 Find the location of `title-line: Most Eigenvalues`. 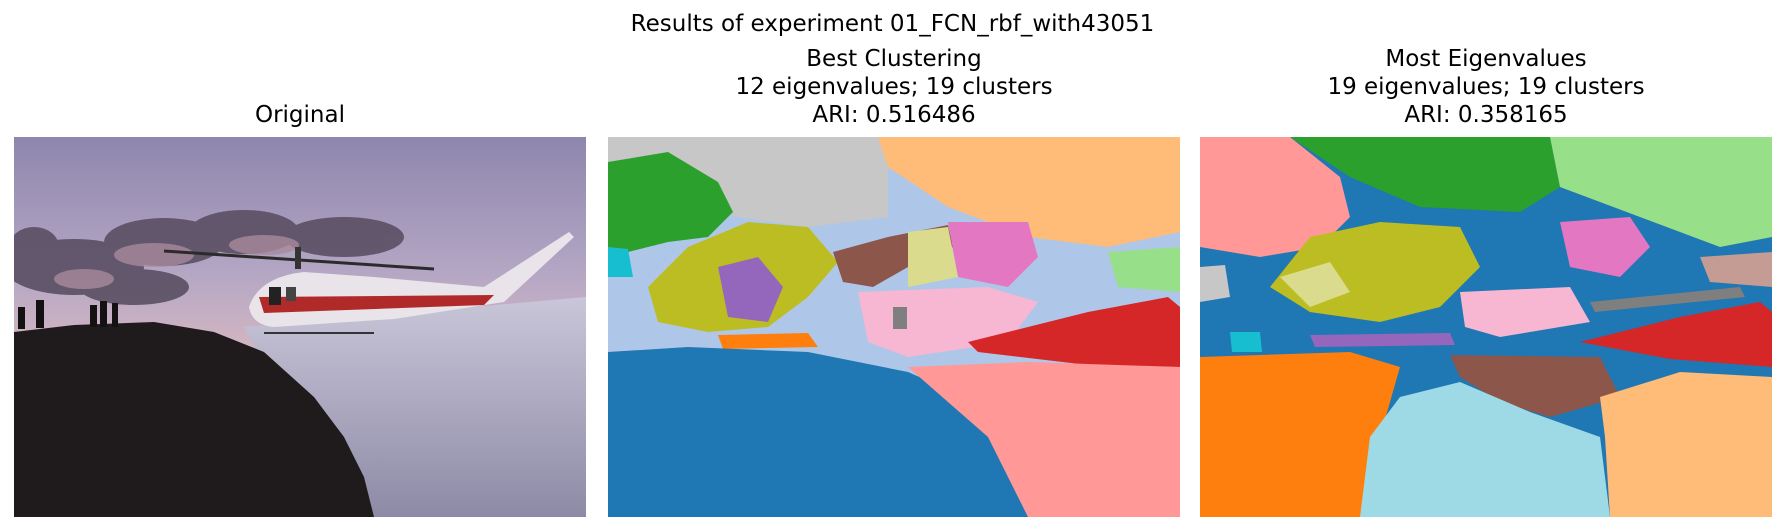

title-line: Most Eigenvalues is located at coordinates (1486, 59).